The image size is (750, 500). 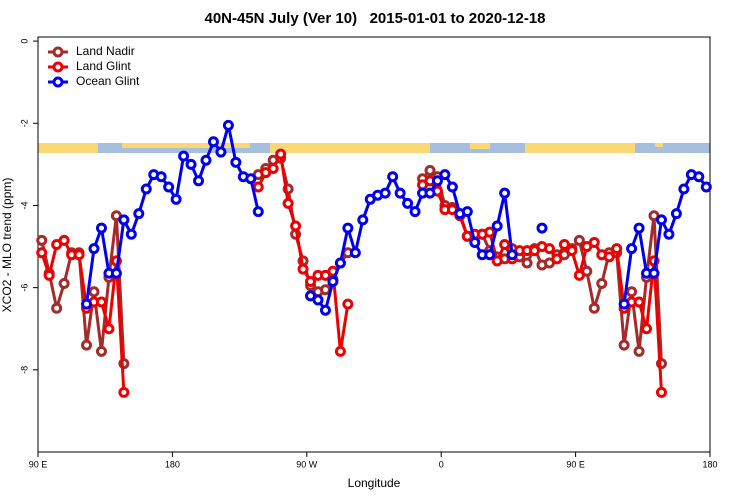 I want to click on legend-label: Ocean Glint, so click(x=108, y=81).